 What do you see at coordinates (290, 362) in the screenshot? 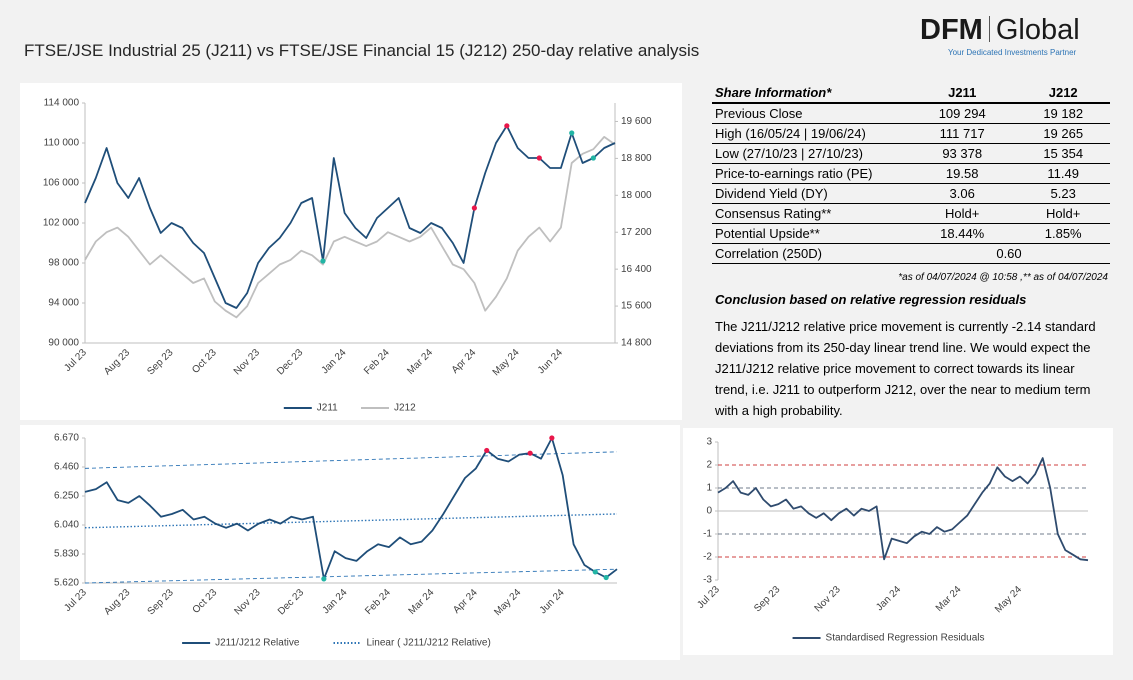
I see `x-tick-label: Dec 23` at bounding box center [290, 362].